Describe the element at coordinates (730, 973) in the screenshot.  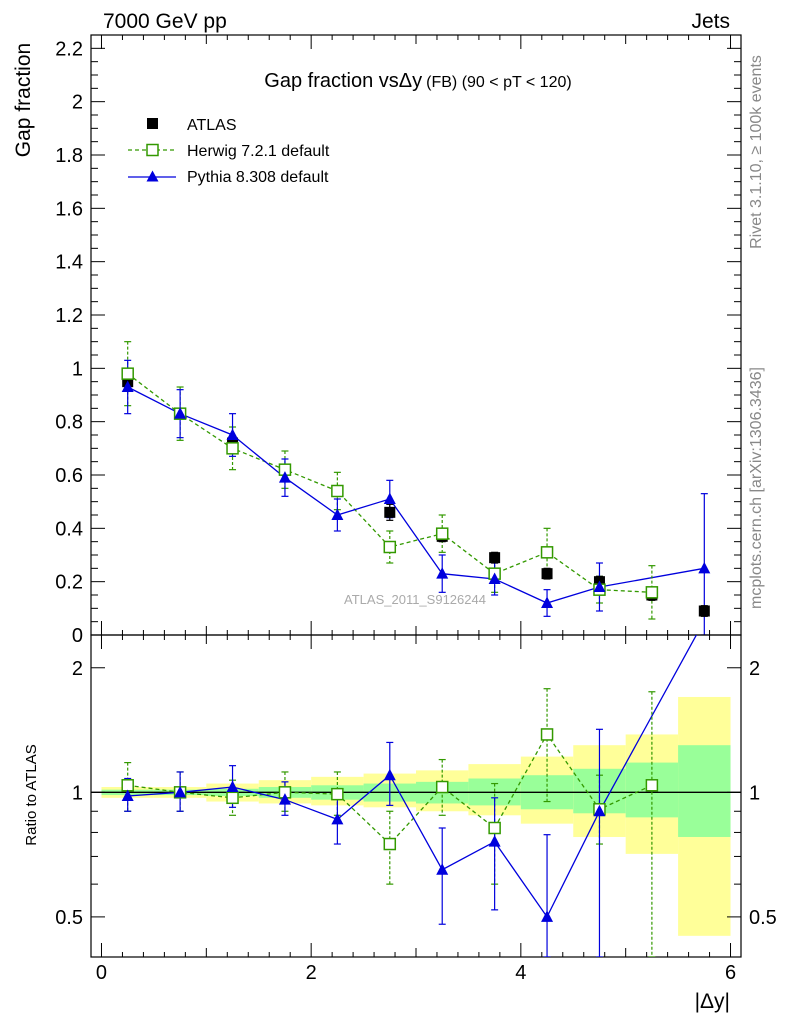
I see `x-tick-label: 6` at that location.